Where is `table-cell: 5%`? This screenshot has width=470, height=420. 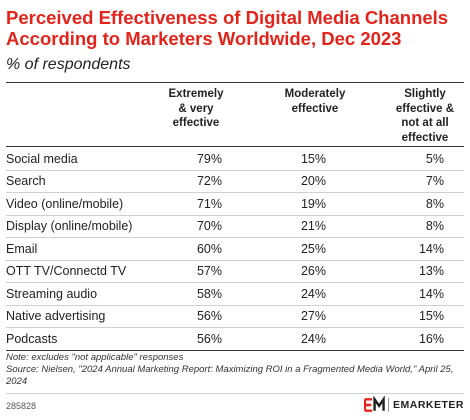 table-cell: 5% is located at coordinates (434, 158).